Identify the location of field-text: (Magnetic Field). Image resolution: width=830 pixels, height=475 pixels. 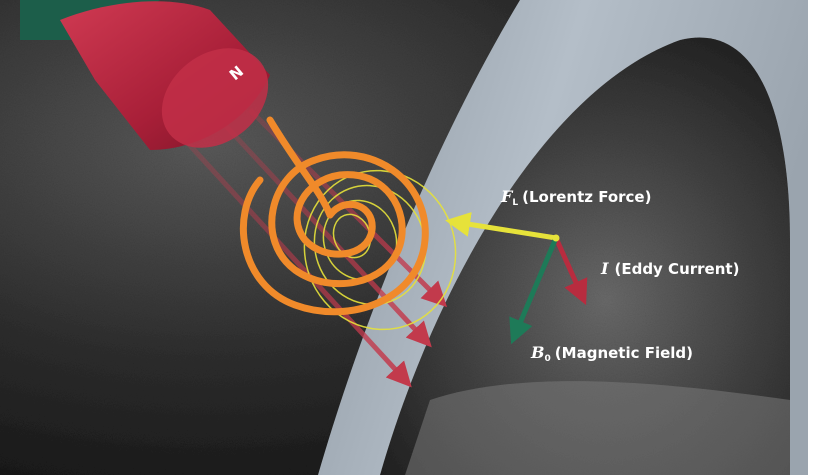
(624, 353).